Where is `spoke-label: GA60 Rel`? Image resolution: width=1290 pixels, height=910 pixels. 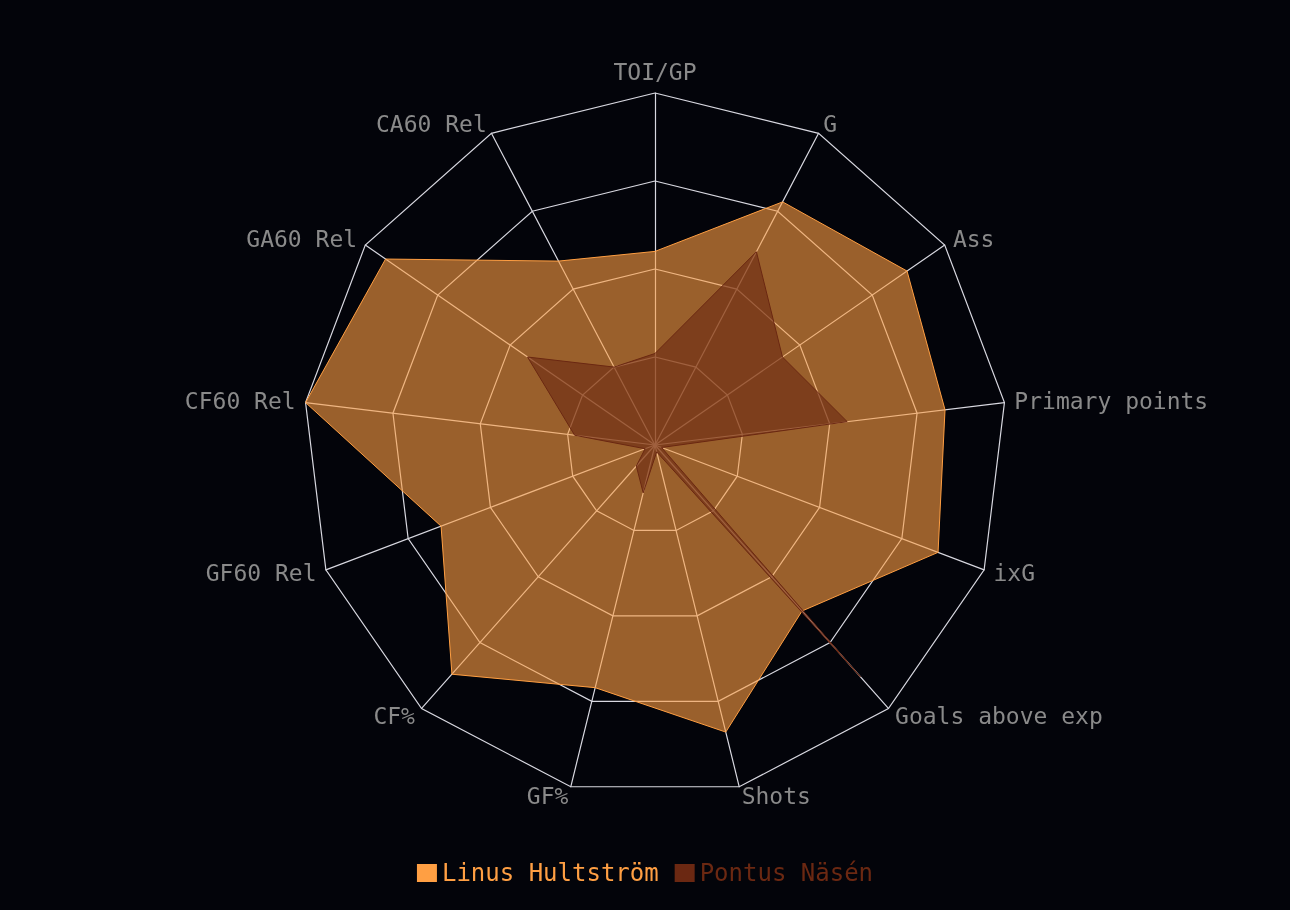
spoke-label: GA60 Rel is located at coordinates (302, 239).